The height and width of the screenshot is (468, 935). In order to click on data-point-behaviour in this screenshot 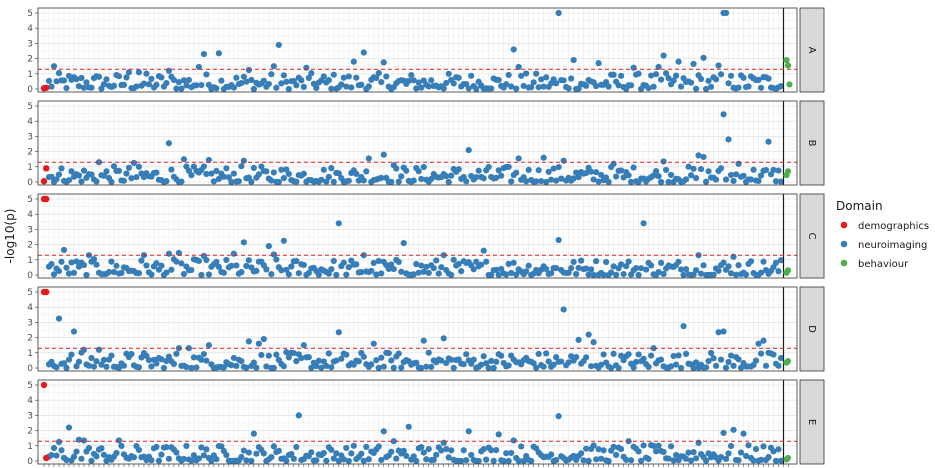, I will do `click(788, 171)`.